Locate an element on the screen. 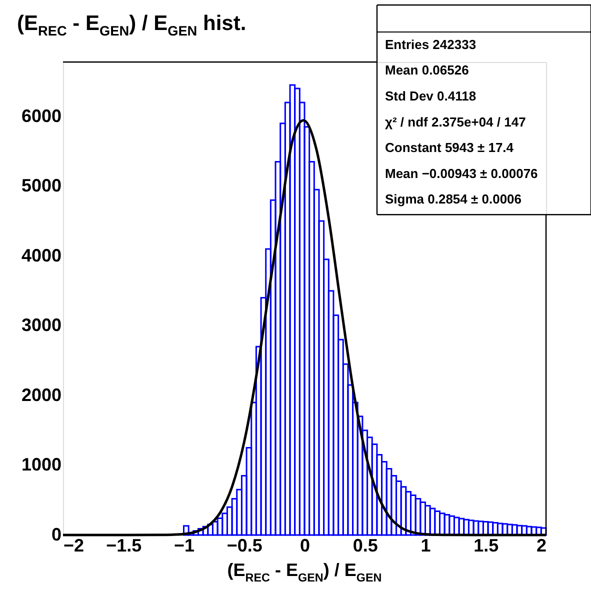 This screenshot has width=591, height=593. x-tick-label: −1.5 is located at coordinates (124, 546).